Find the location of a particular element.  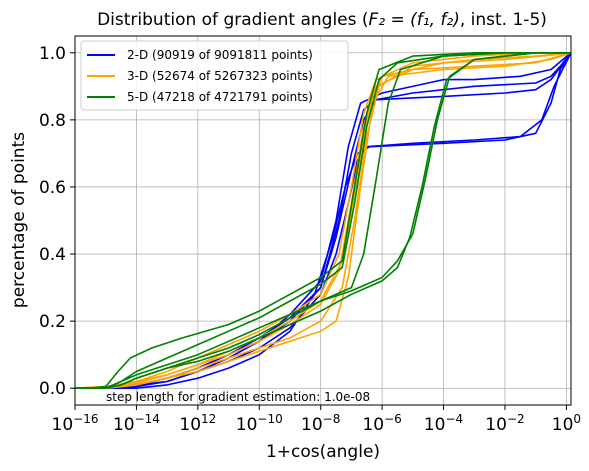

x-tick-label: 10⁻¹⁰ is located at coordinates (259, 423).